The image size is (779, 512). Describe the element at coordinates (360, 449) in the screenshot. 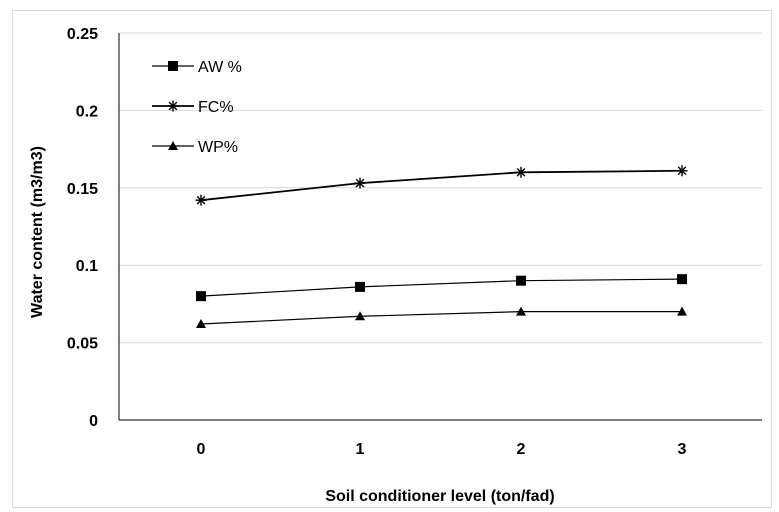

I see `x-tick-label: 1` at that location.